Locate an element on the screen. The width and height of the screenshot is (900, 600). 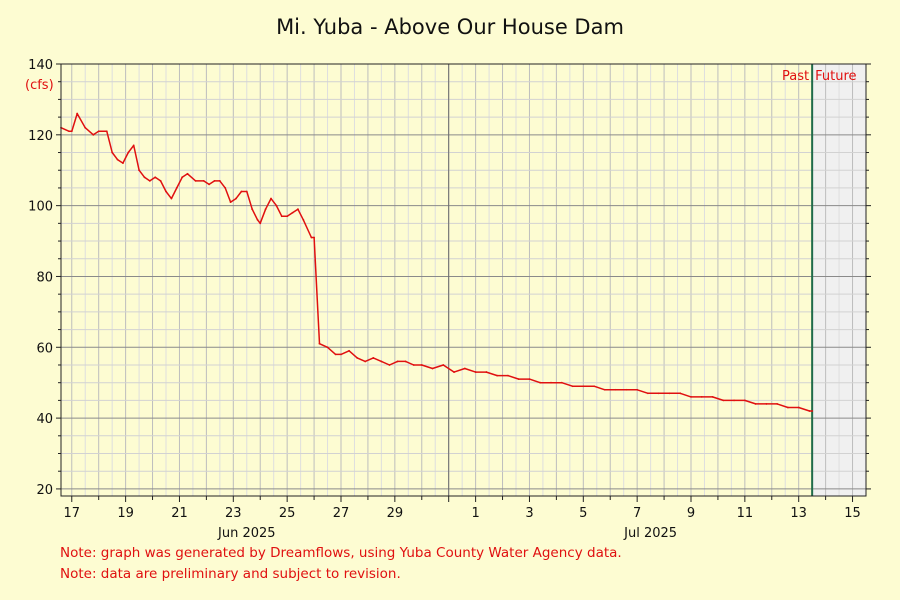
y-axis-unit-label: (cfs) is located at coordinates (39, 85).